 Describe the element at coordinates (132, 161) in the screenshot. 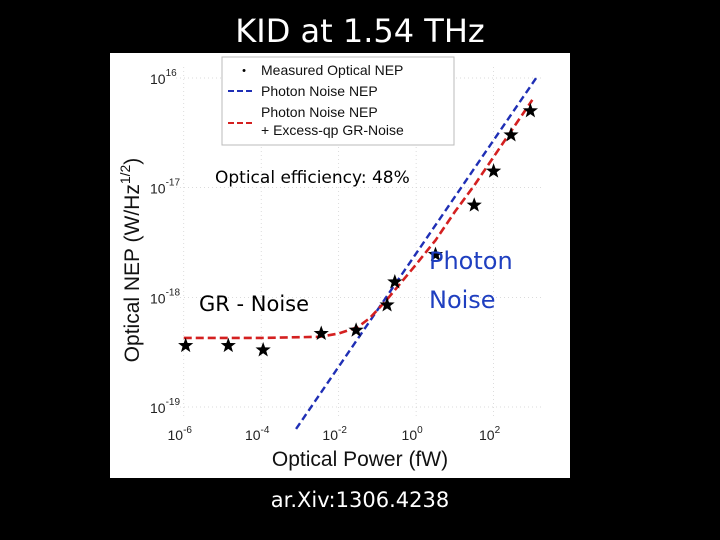

I see `y-axis-label-tail: )` at that location.